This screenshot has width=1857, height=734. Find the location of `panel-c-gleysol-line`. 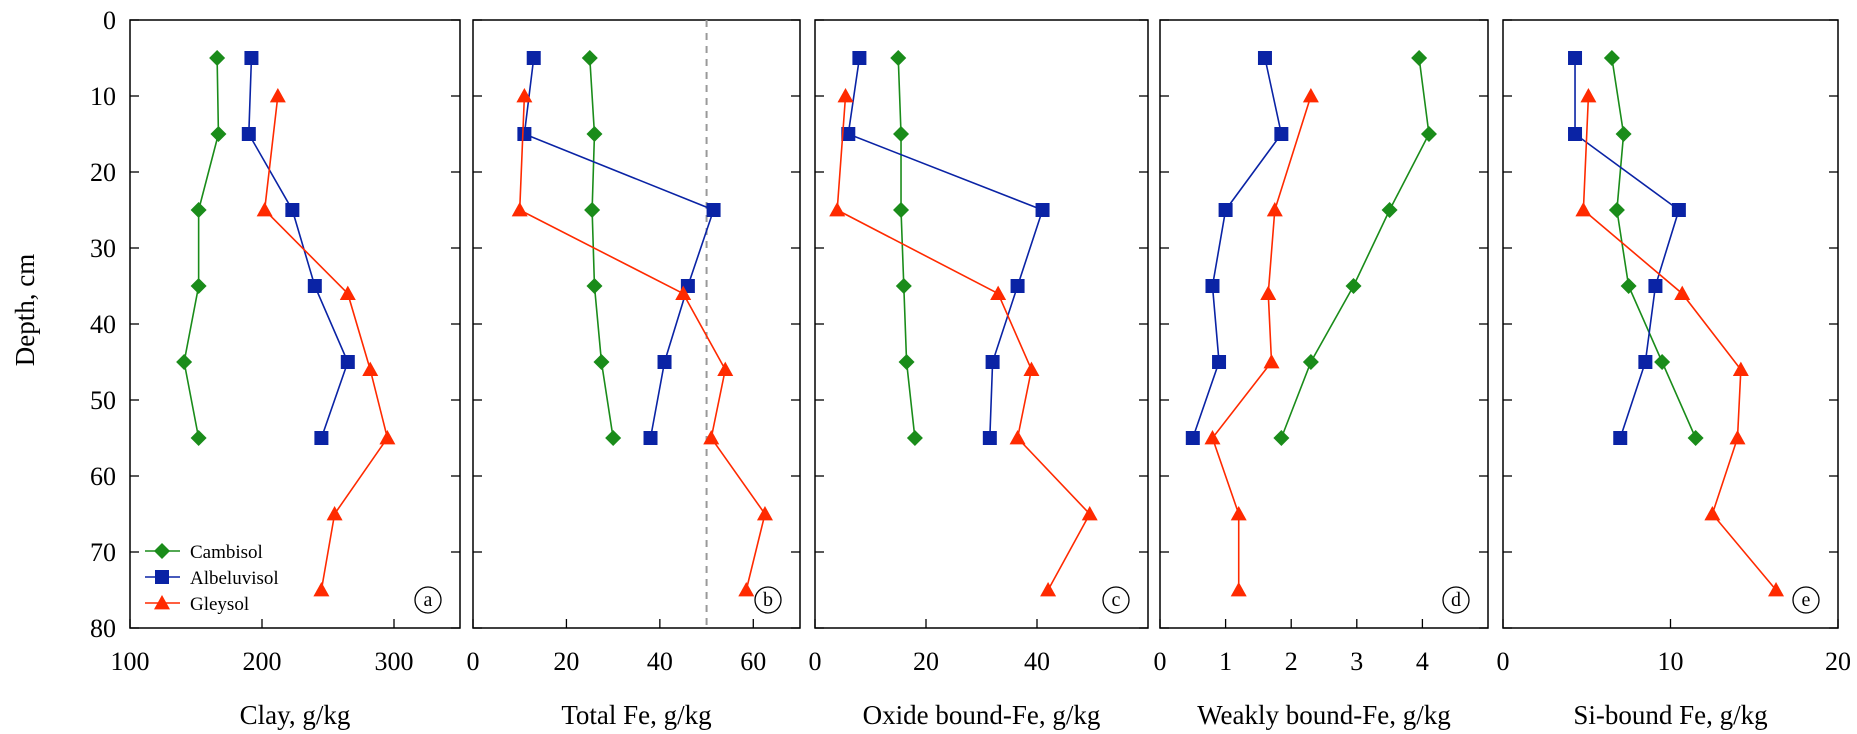

panel-c-gleysol-line is located at coordinates (963, 343).